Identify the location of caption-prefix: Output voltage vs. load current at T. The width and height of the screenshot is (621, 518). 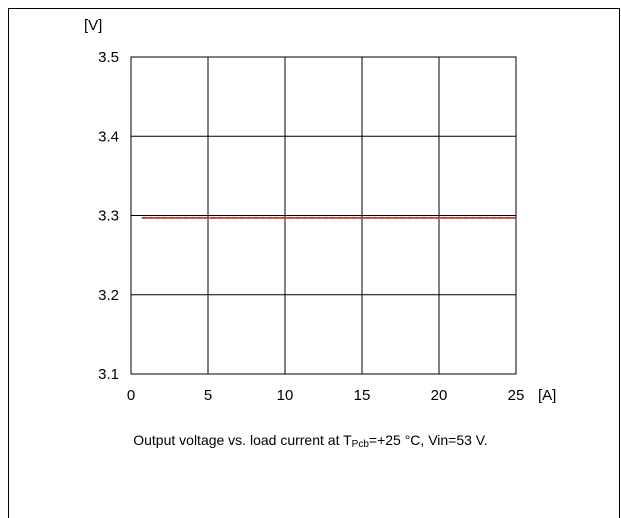
(242, 440).